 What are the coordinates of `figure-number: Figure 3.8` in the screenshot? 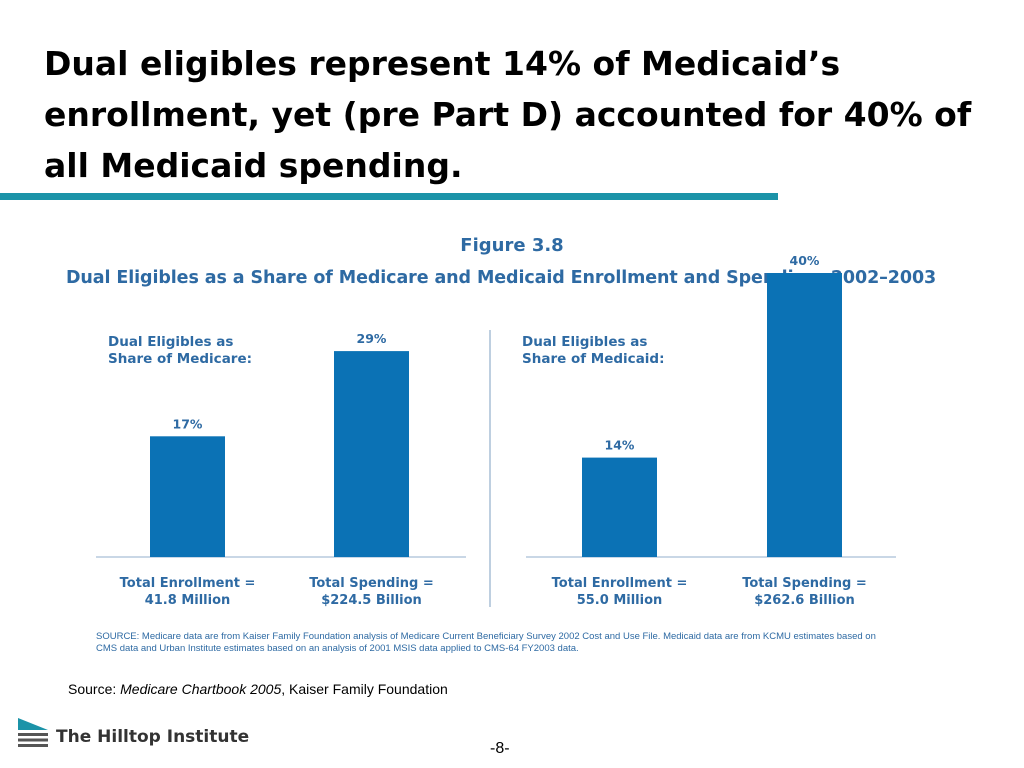 It's located at (512, 245).